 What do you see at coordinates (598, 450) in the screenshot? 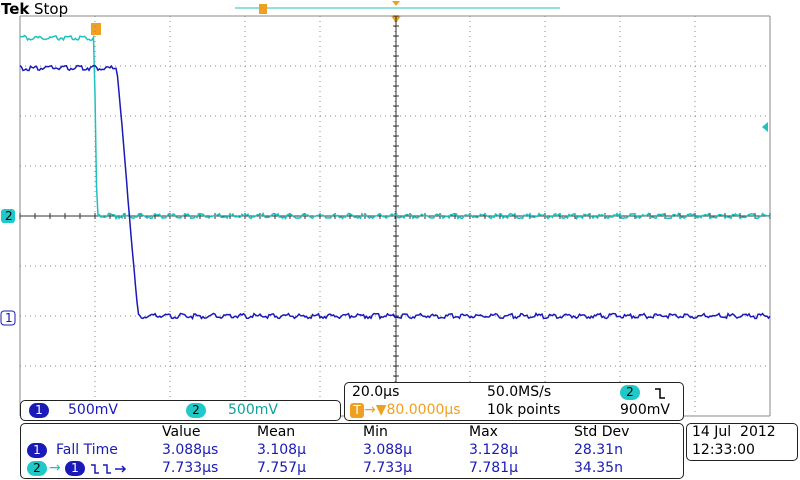
I see `row1-stddev: 28.31n` at bounding box center [598, 450].